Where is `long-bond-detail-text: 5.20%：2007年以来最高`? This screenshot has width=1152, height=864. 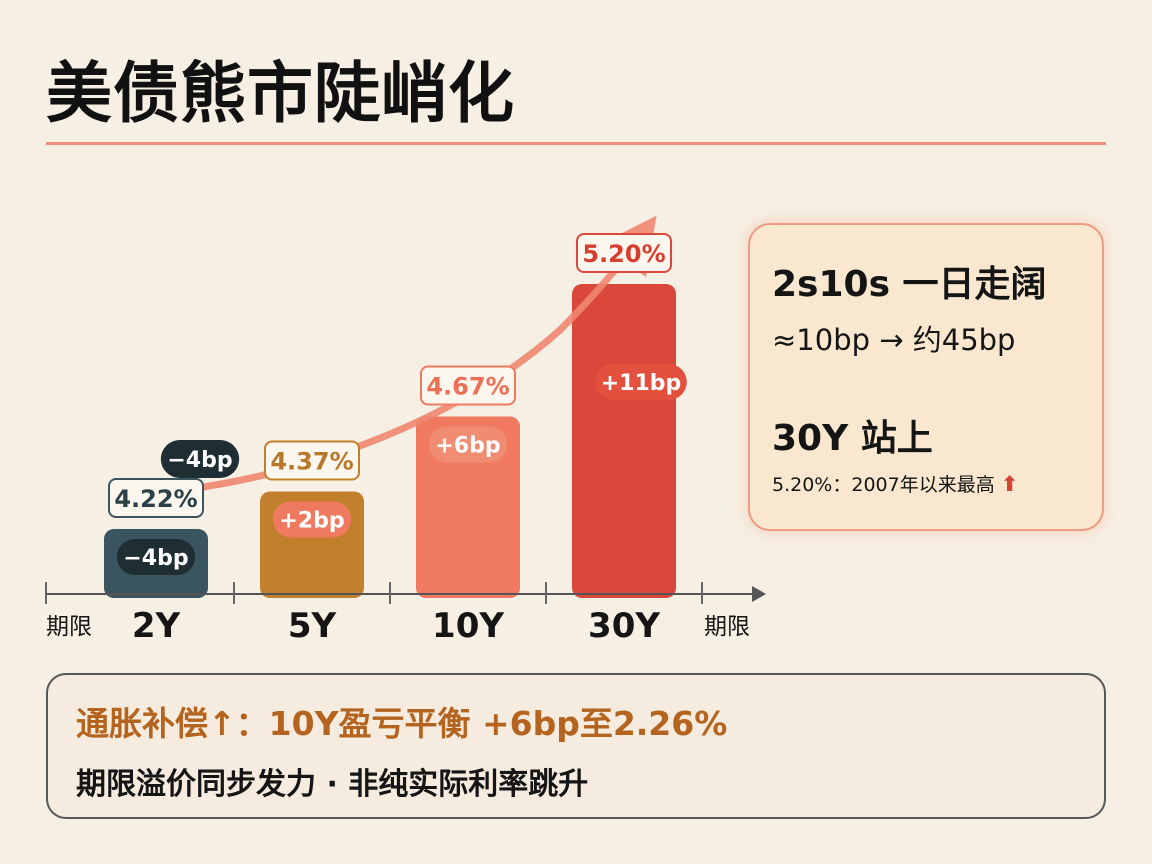
long-bond-detail-text: 5.20%：2007年以来最高 is located at coordinates (883, 485).